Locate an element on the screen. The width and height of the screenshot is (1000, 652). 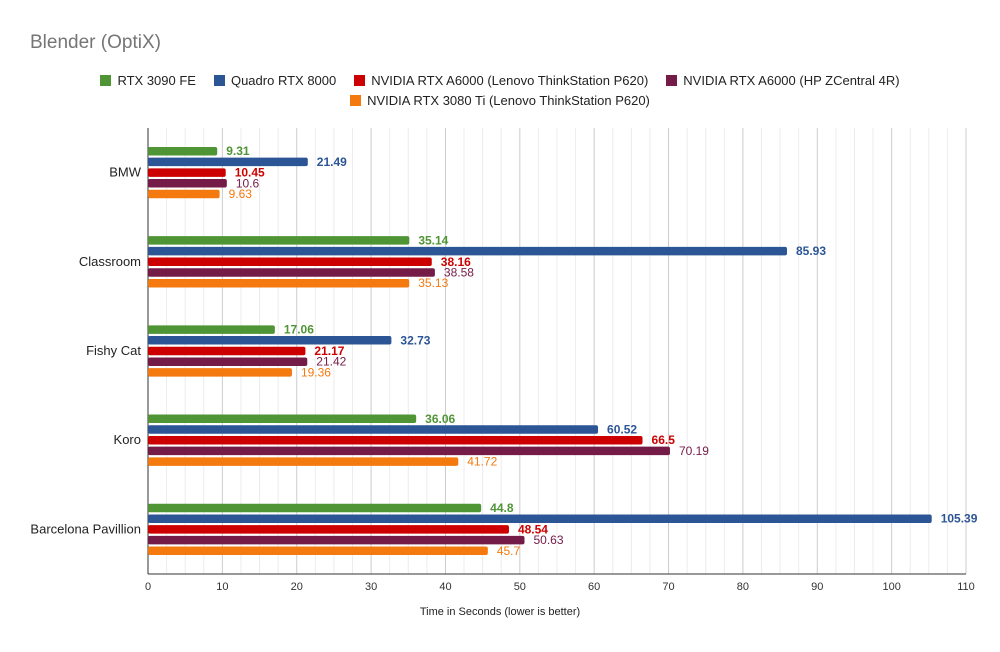
legend-item: NVIDIA RTX A6000 (HP ZCentral 4R) is located at coordinates (783, 80).